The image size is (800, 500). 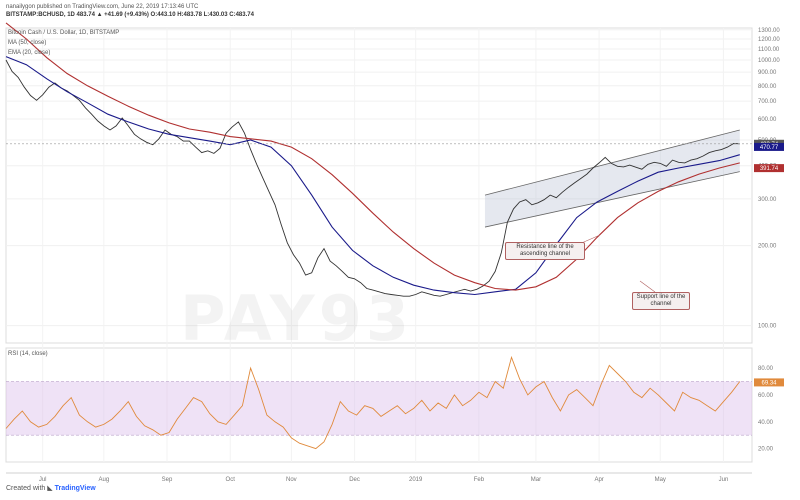 I want to click on rsi-tick-label: 20.00, so click(x=766, y=450).